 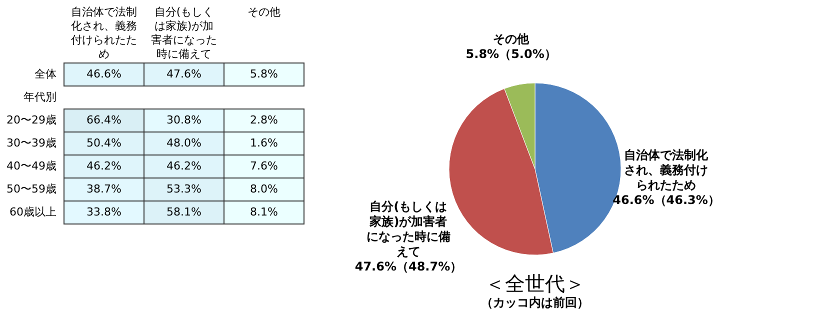 I want to click on x-tick-label: 自分(もしくは家族)が加害者になった時に備えて, so click(x=184, y=33).